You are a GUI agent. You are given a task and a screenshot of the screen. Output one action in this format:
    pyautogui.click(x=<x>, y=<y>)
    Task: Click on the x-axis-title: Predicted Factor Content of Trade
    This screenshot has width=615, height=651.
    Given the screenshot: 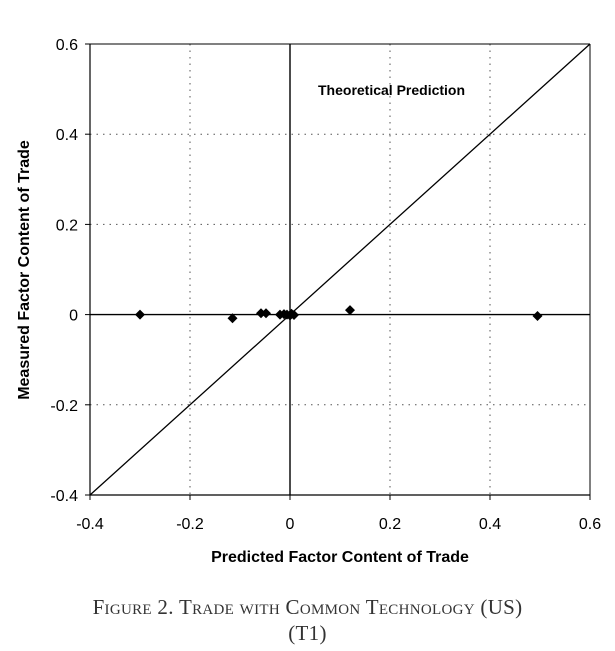 What is the action you would take?
    pyautogui.click(x=340, y=557)
    